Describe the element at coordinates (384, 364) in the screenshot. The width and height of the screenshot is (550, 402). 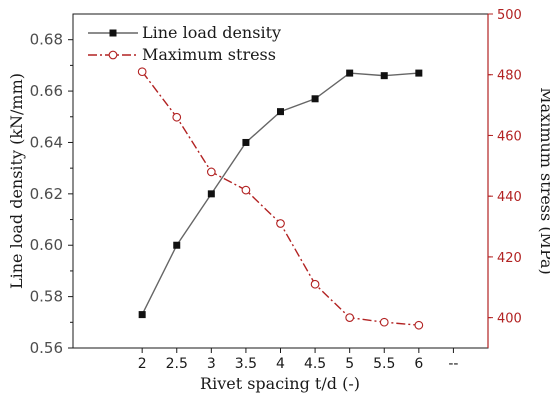
I see `x-tick-label: 5.5` at that location.